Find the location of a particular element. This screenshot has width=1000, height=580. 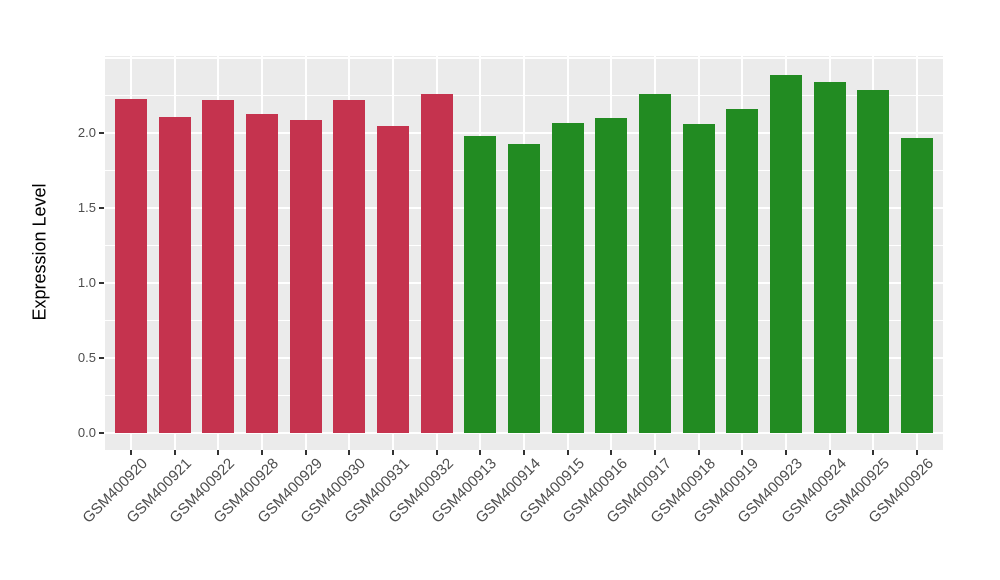

bar-GSM400923 is located at coordinates (785, 253).